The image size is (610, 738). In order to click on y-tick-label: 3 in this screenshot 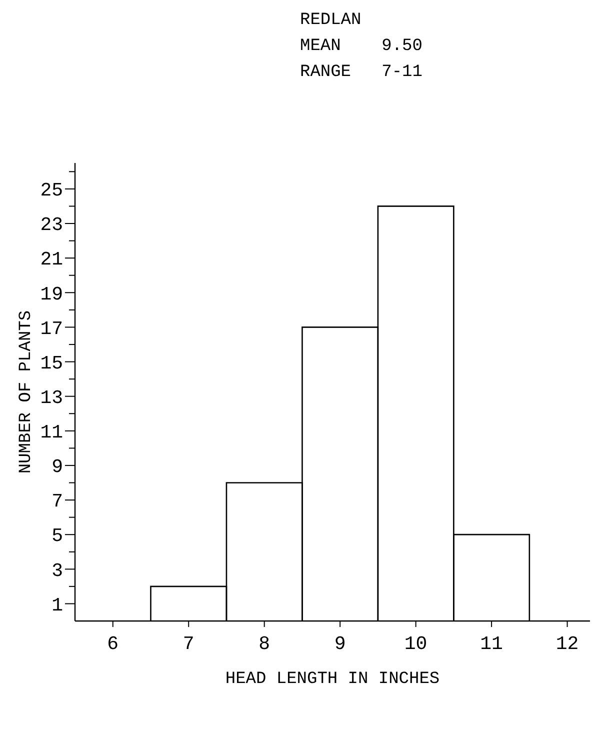, I will do `click(57, 571)`.